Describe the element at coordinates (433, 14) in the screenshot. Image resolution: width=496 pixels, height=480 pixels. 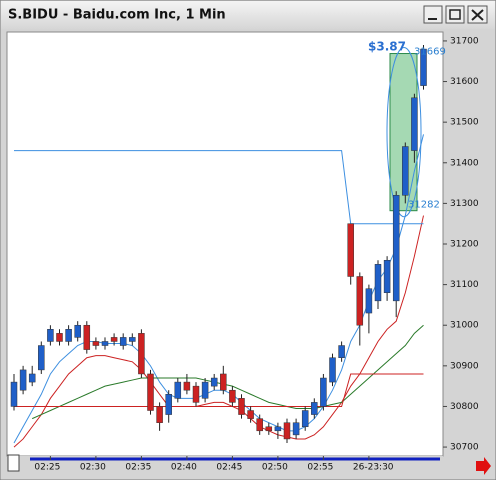
I see `minimize-button` at that location.